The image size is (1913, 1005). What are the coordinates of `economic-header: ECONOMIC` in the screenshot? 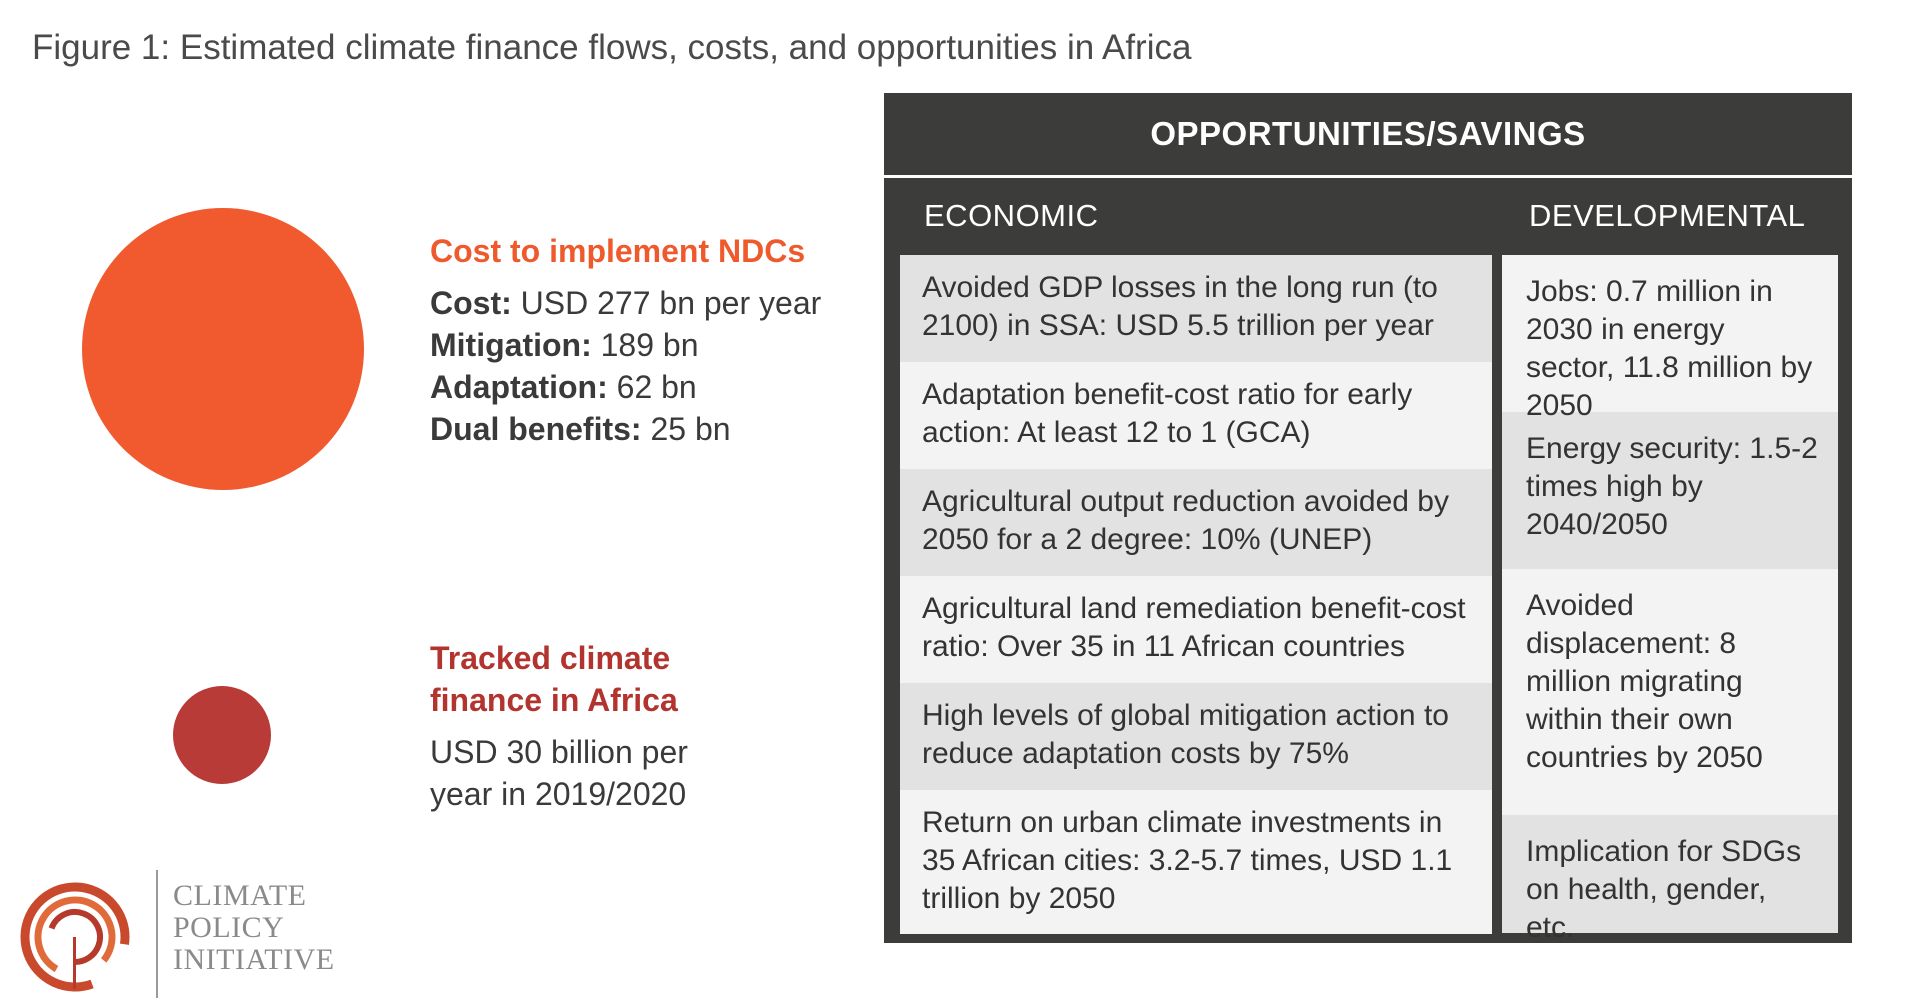 It's located at (1011, 215).